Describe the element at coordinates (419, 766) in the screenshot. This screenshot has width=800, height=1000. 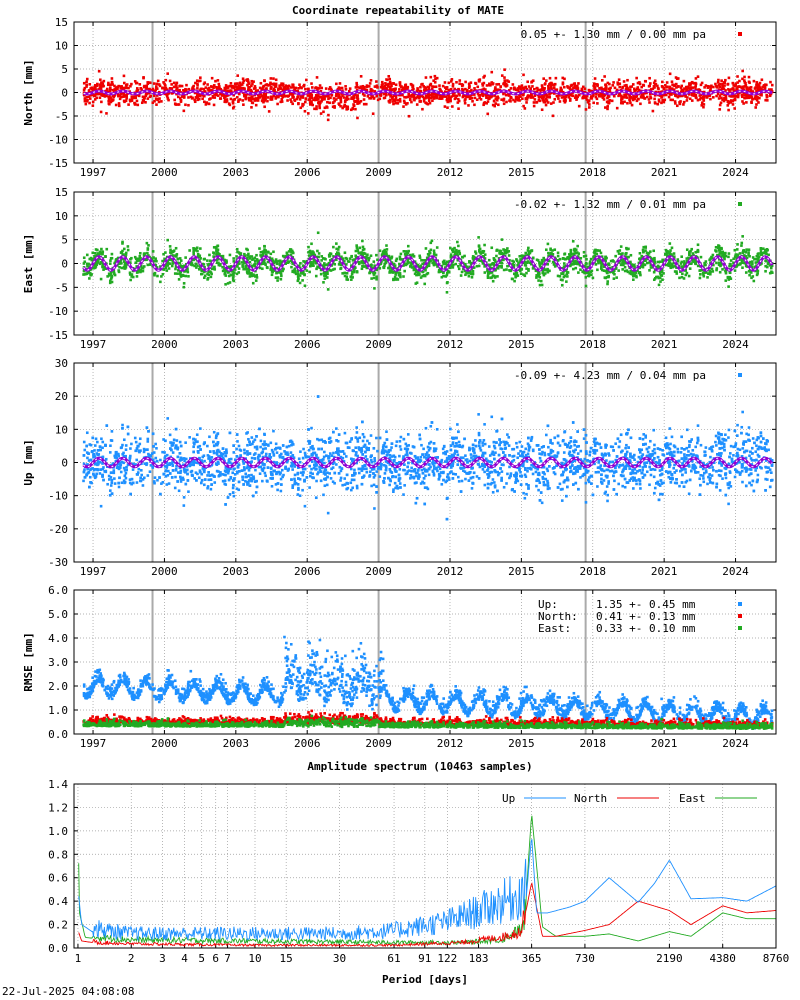
I see `spectrum-title: Amplitude spectrum (10463 samples)` at that location.